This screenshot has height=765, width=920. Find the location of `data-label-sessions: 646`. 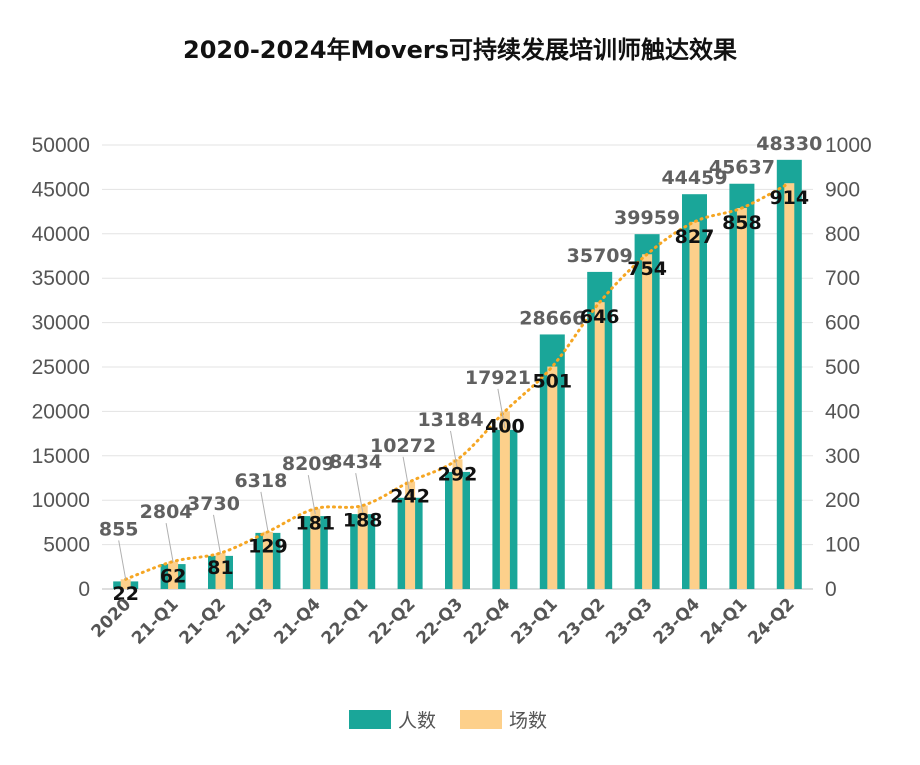

data-label-sessions: 646 is located at coordinates (600, 317).